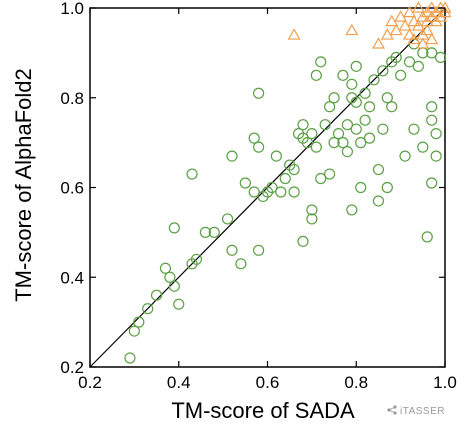 The height and width of the screenshot is (429, 469). Describe the element at coordinates (422, 411) in the screenshot. I see `watermark-text: iTASSER` at that location.